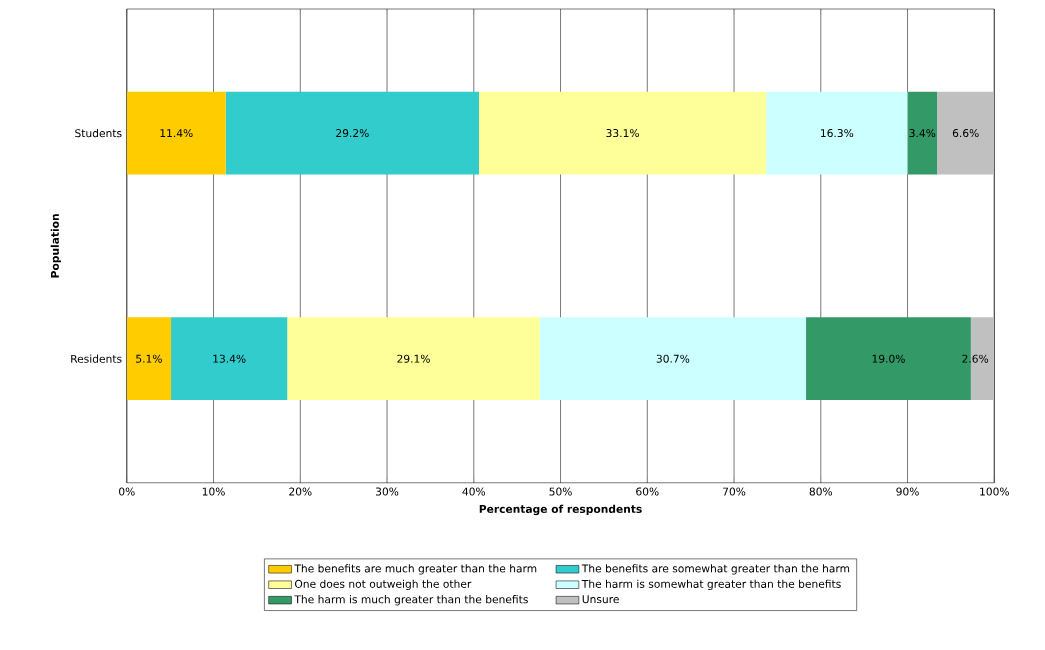 This screenshot has height=650, width=1045. Describe the element at coordinates (734, 491) in the screenshot. I see `x-tick-label: 70%` at that location.